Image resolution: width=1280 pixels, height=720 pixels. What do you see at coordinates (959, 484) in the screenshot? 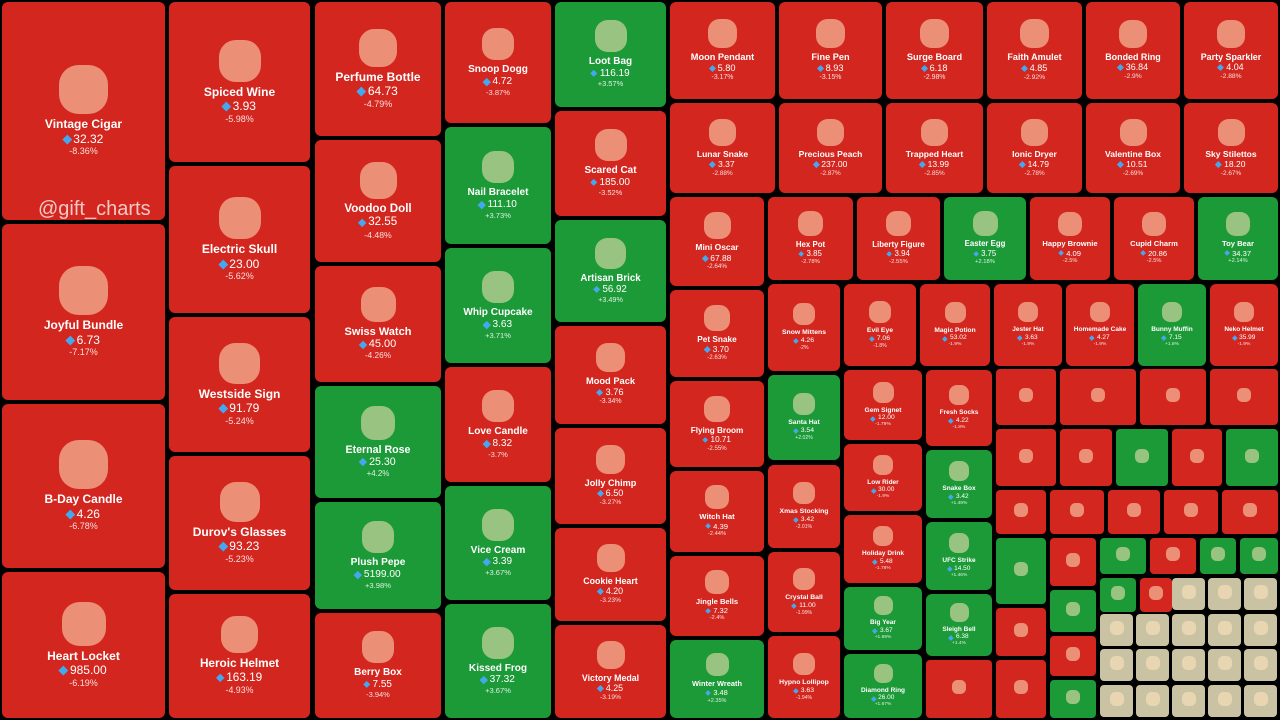
I see `gift-tile: Snake Box 3.42 +1.49%` at bounding box center [959, 484].